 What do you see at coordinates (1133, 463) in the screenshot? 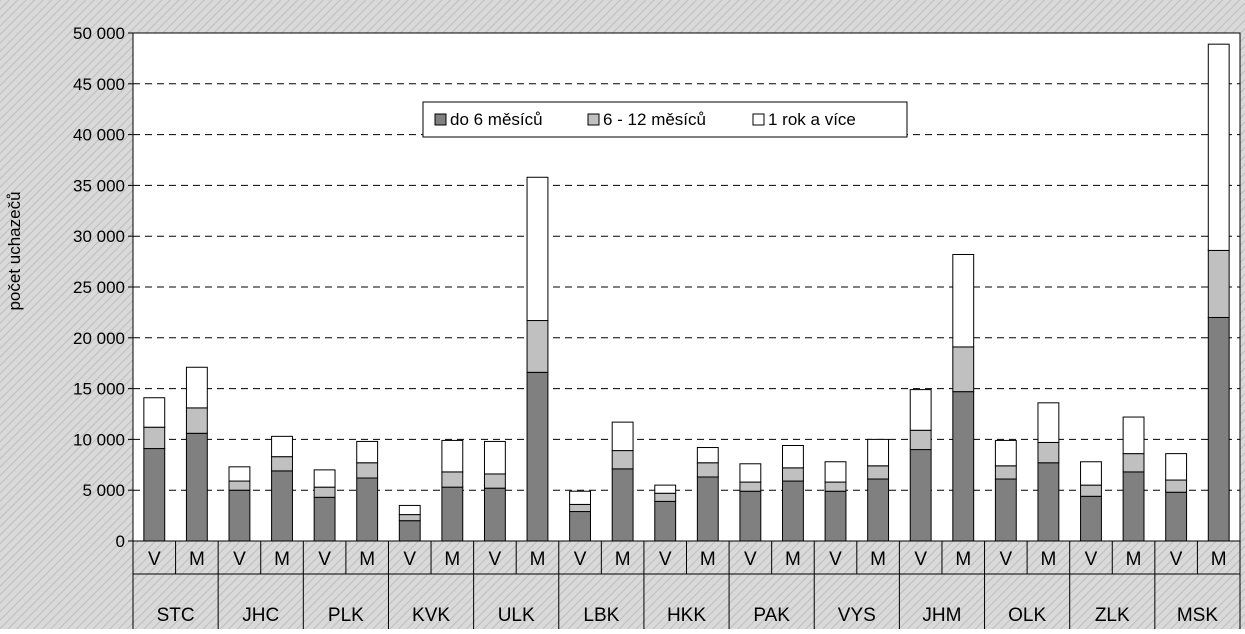
I see `bar-6-12-ZLK-M` at bounding box center [1133, 463].